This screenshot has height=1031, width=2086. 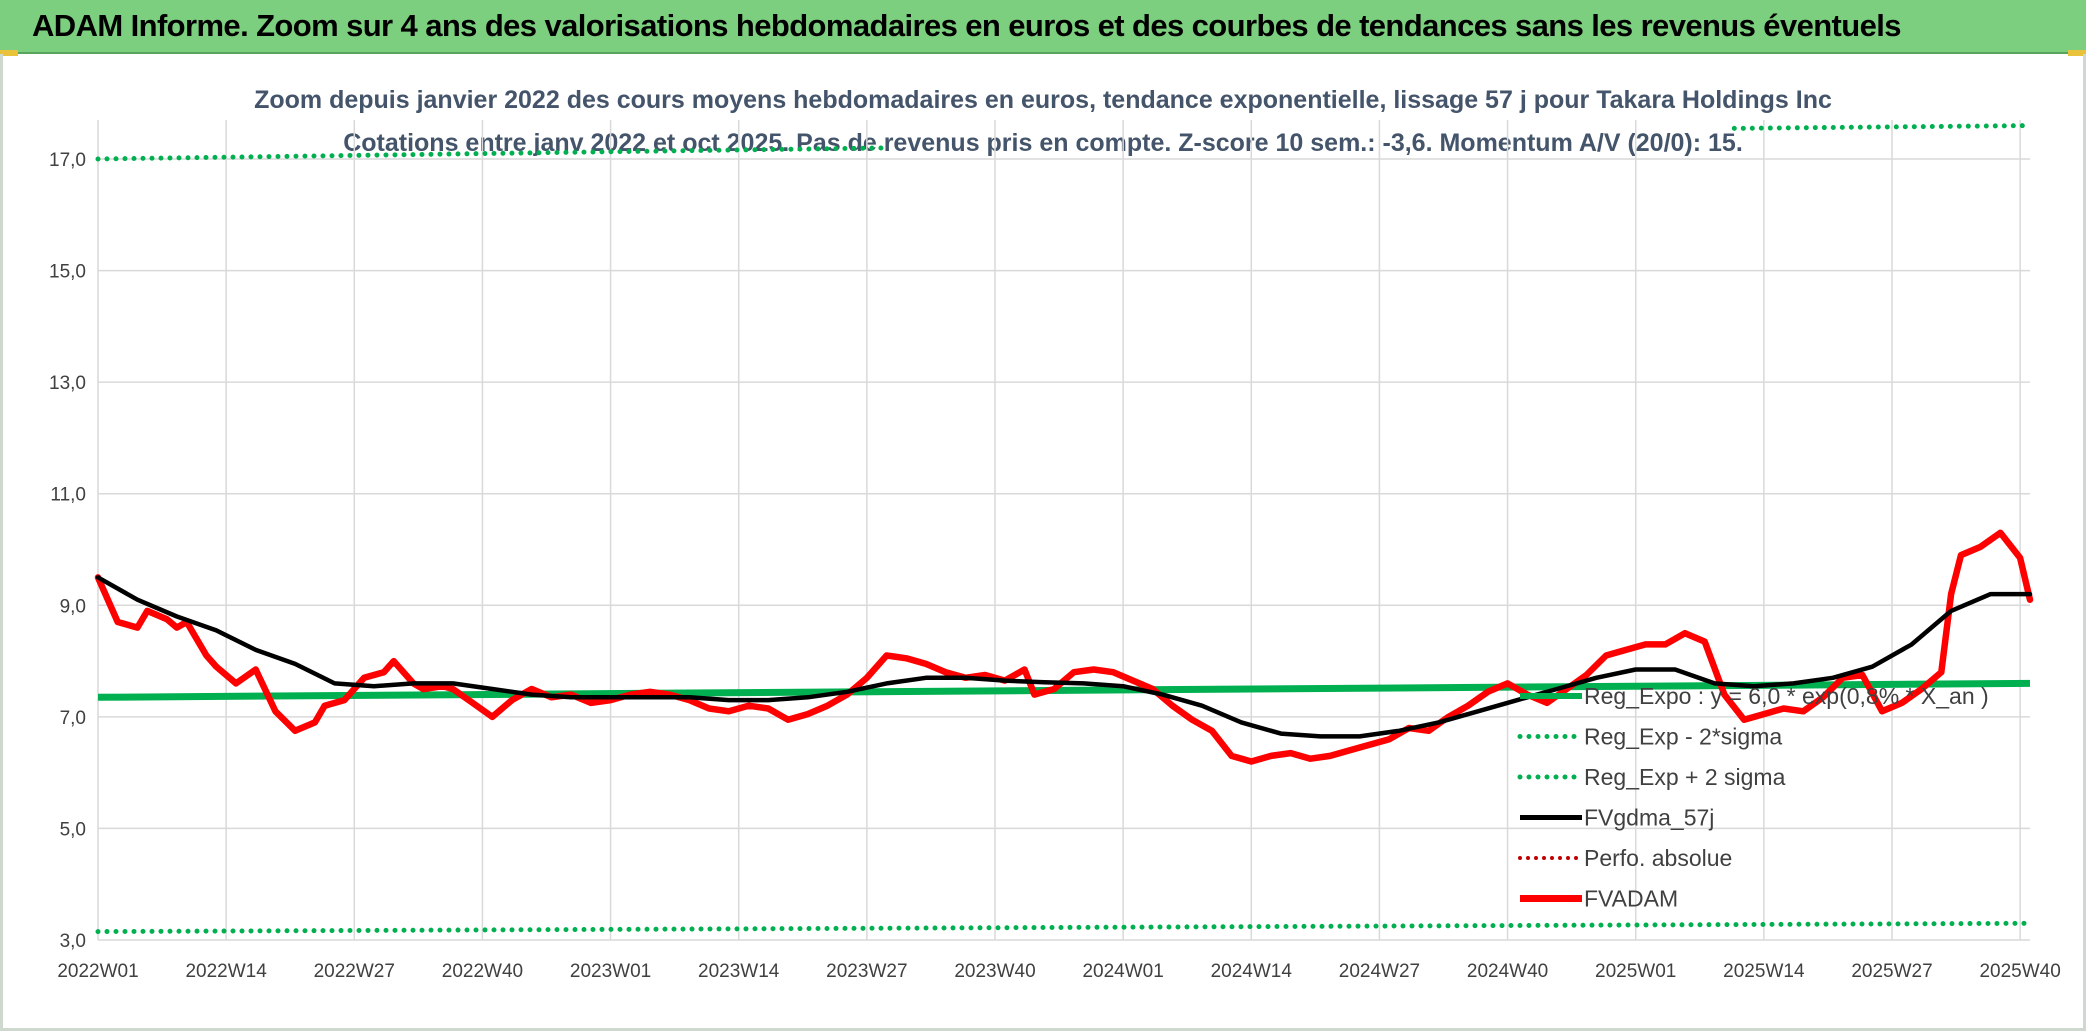 I want to click on y-tick-label: 7,0, so click(x=73, y=718).